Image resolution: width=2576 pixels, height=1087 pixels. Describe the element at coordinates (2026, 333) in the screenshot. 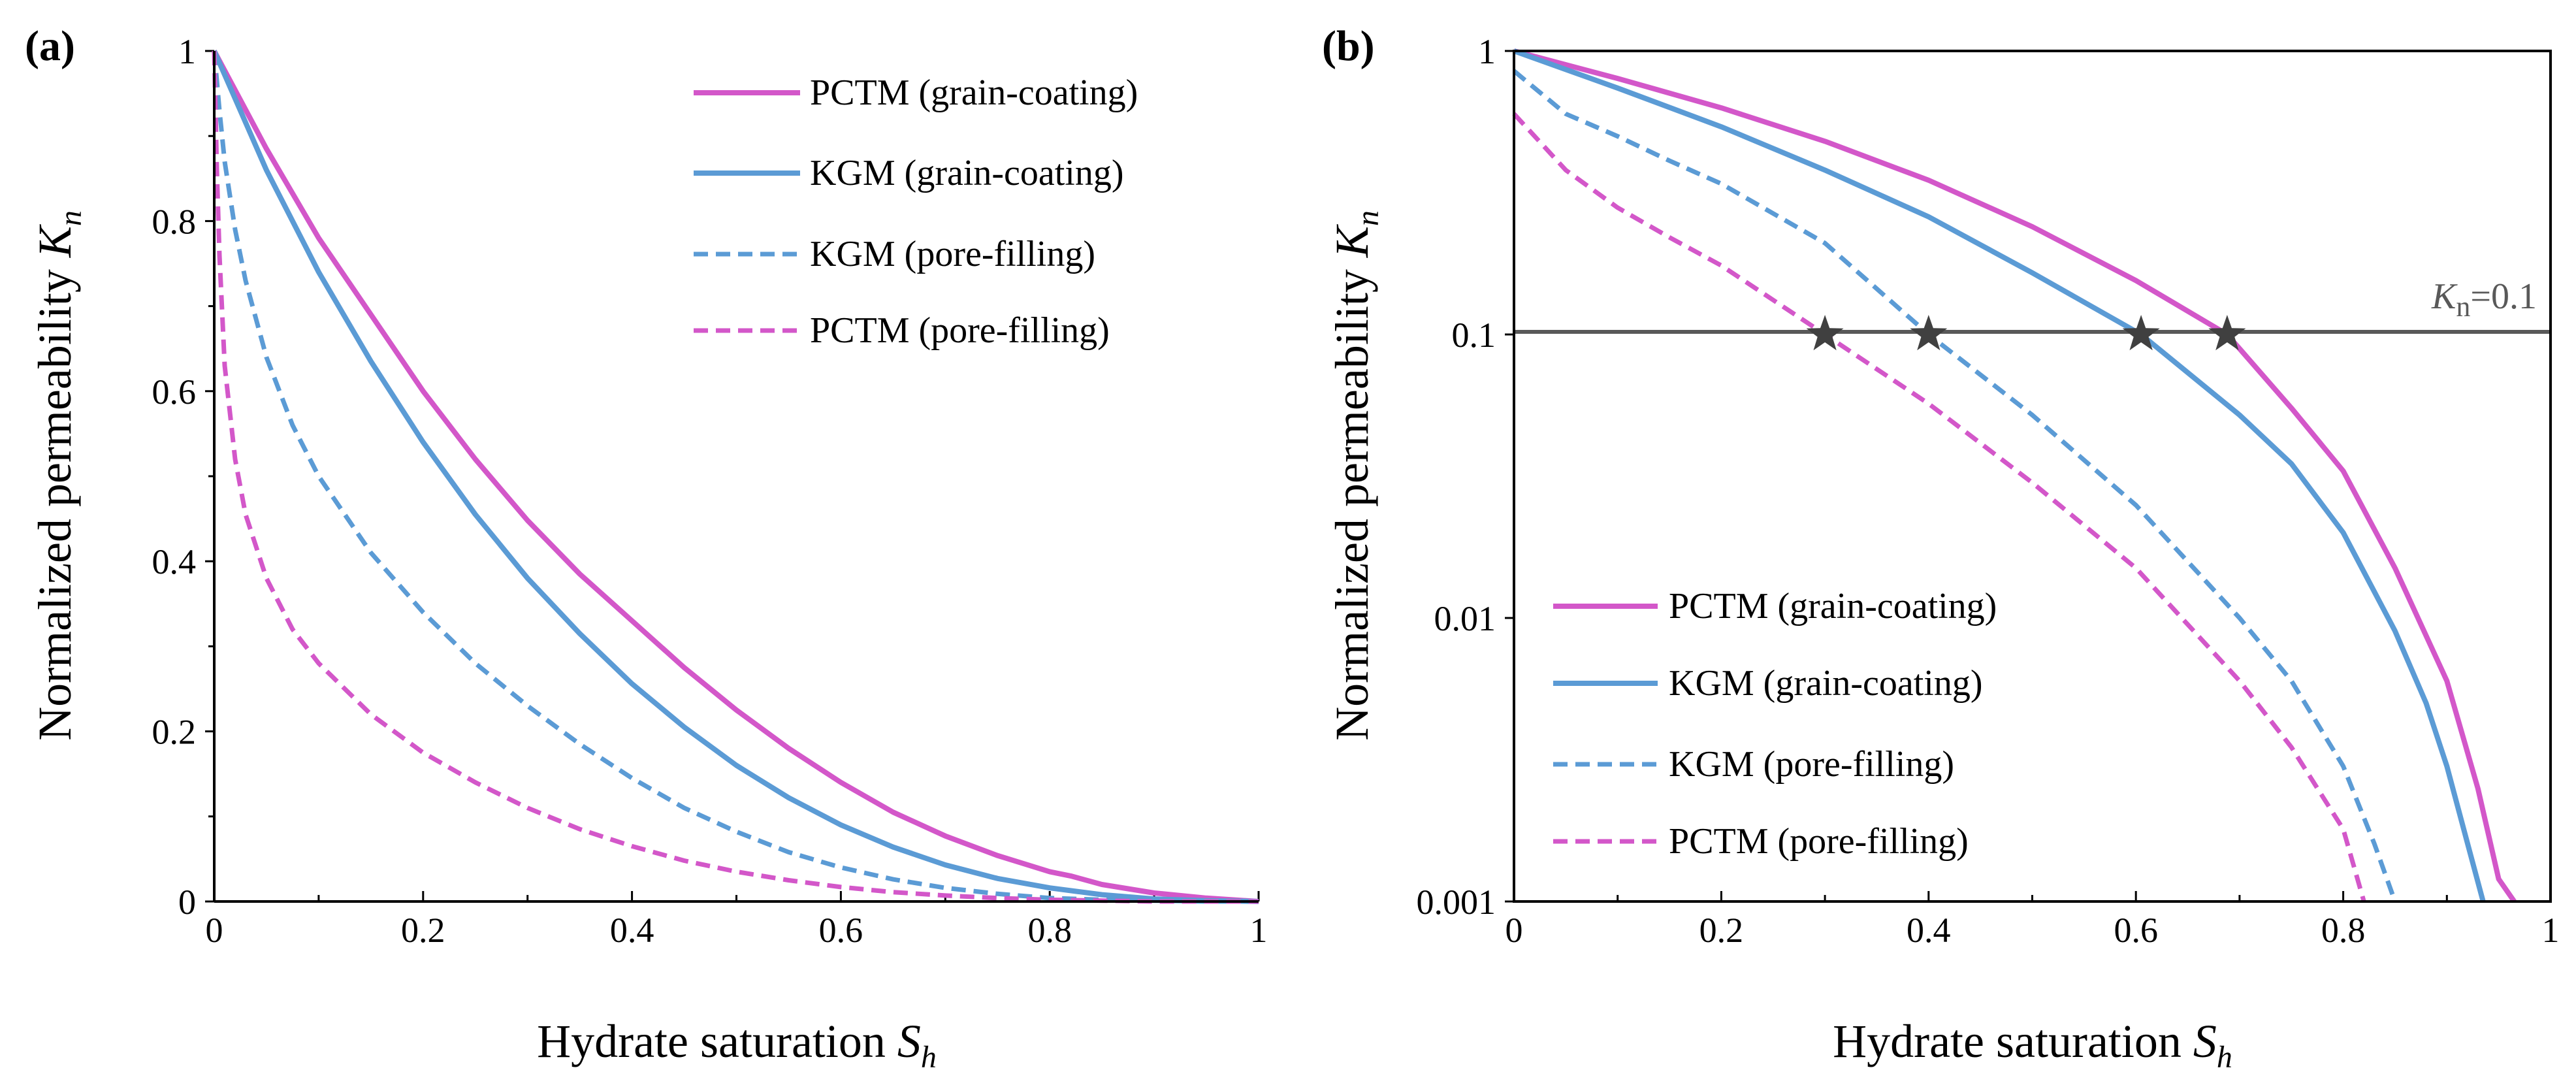

I see `panel-b-stars` at that location.